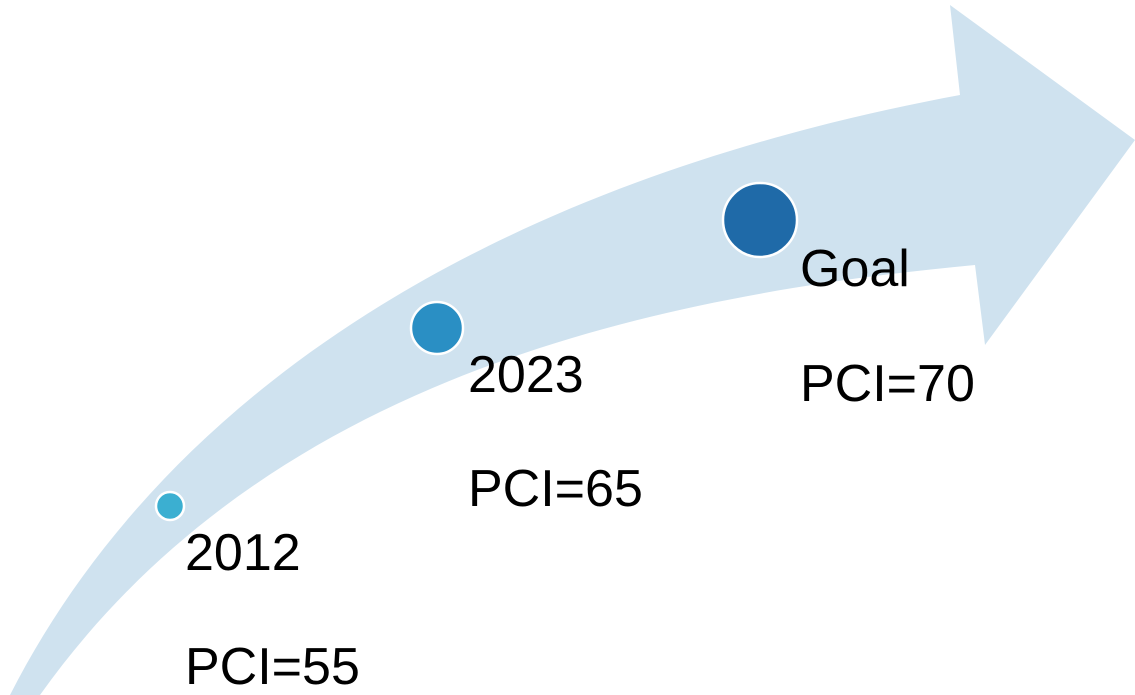 This screenshot has height=695, width=1135. I want to click on milestone-detail: PCI=65, so click(555, 489).